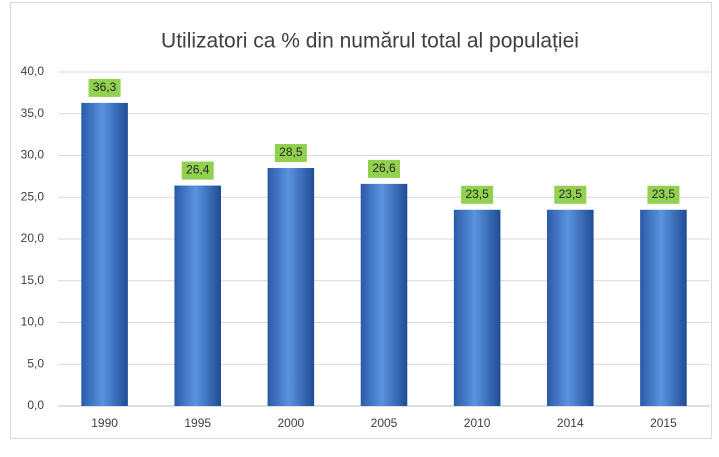  Describe the element at coordinates (35, 363) in the screenshot. I see `y-tick-label: 5,0` at that location.